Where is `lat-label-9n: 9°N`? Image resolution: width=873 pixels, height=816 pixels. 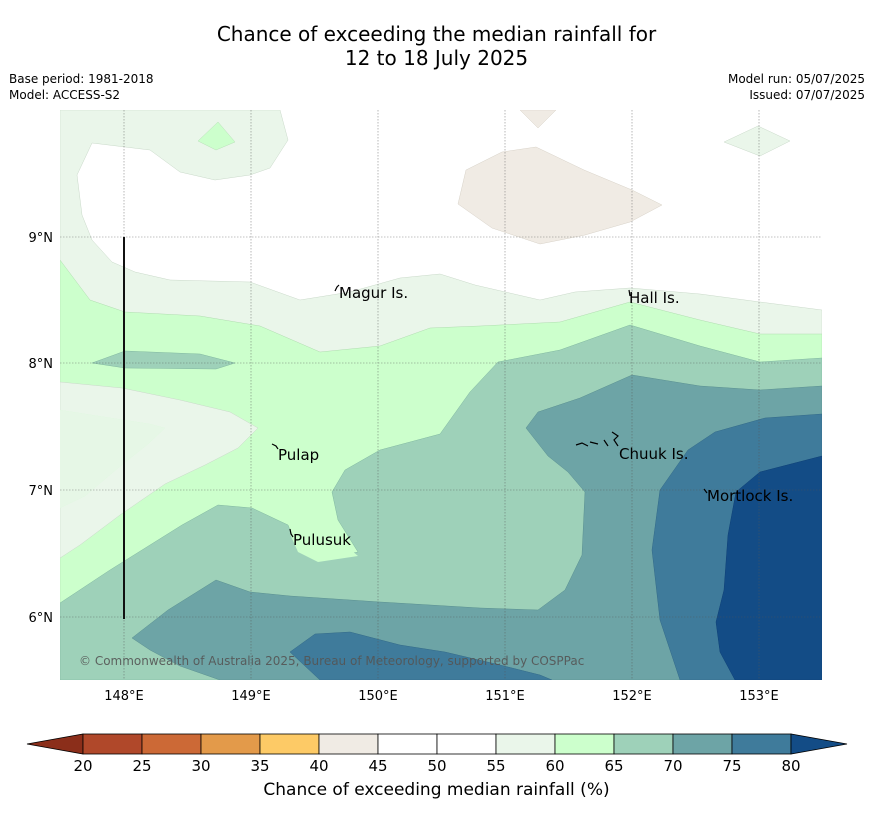
lat-label-9n: 9°N is located at coordinates (41, 238).